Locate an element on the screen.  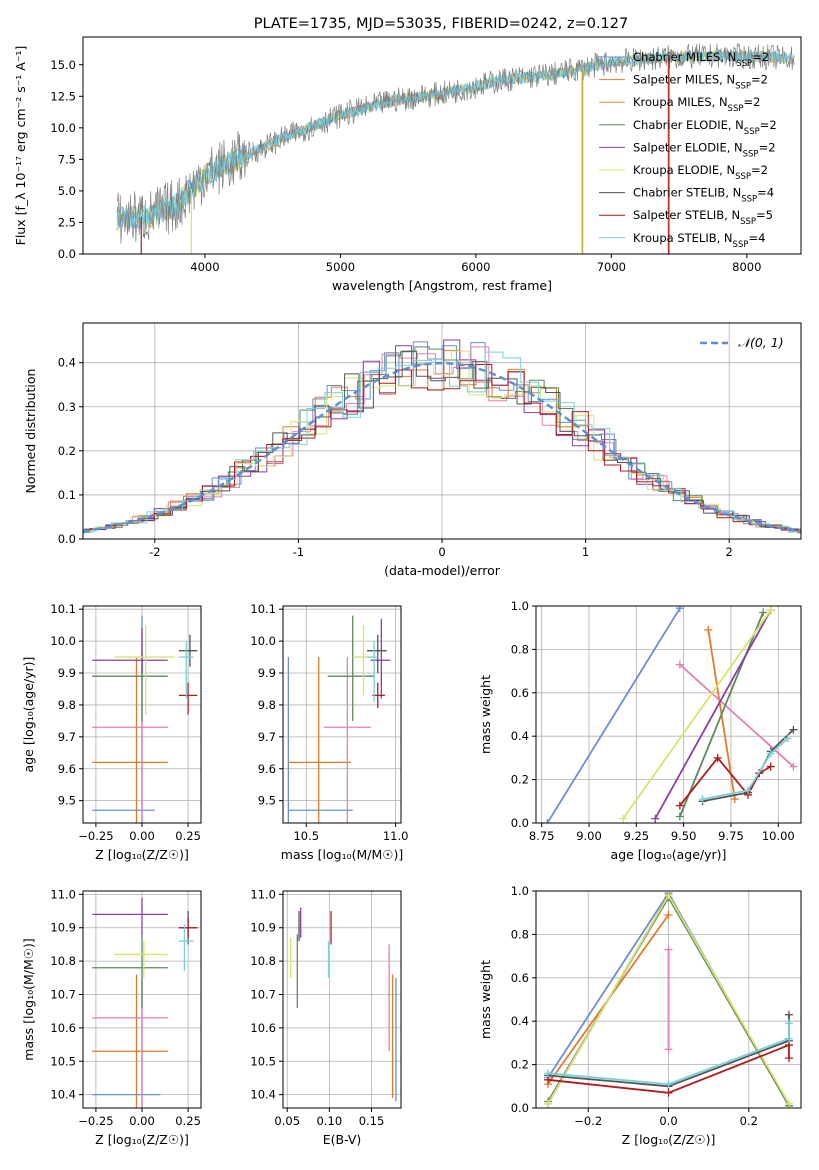
x-tick-label: 6000 is located at coordinates (475, 267).